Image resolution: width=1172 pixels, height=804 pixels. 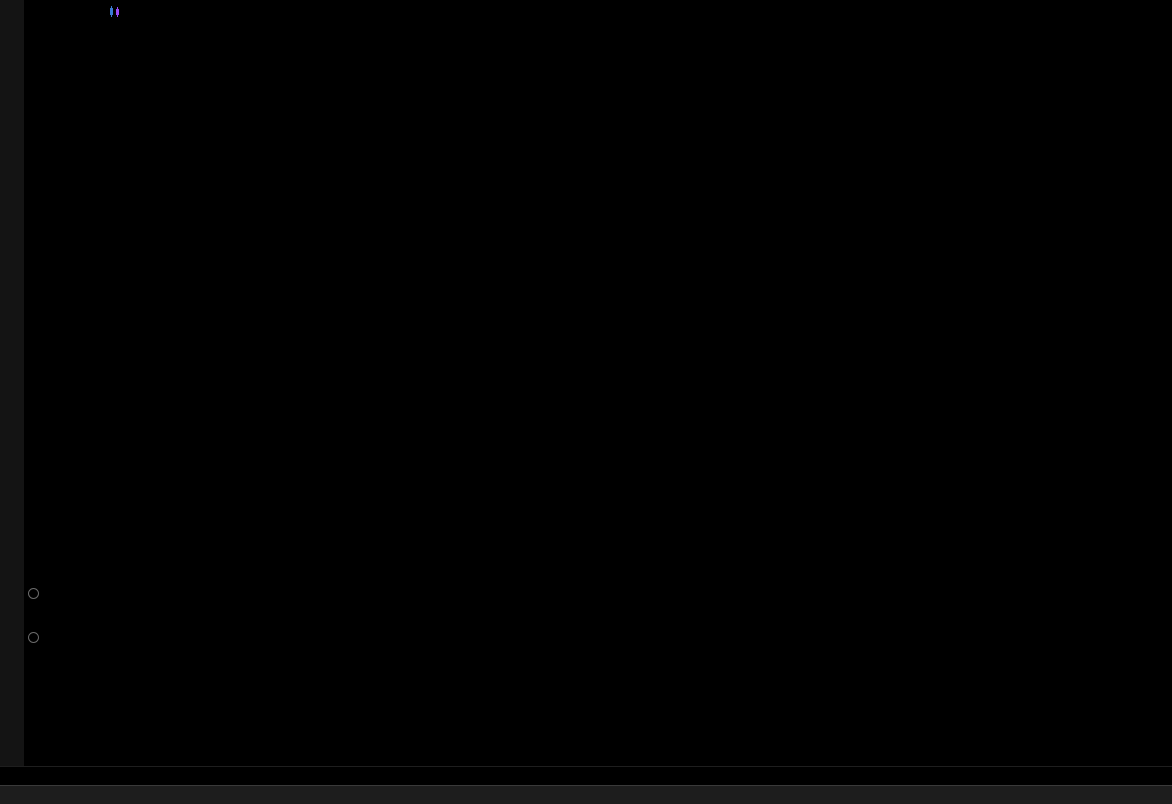 I want to click on bottom-tab-bar, so click(x=586, y=794).